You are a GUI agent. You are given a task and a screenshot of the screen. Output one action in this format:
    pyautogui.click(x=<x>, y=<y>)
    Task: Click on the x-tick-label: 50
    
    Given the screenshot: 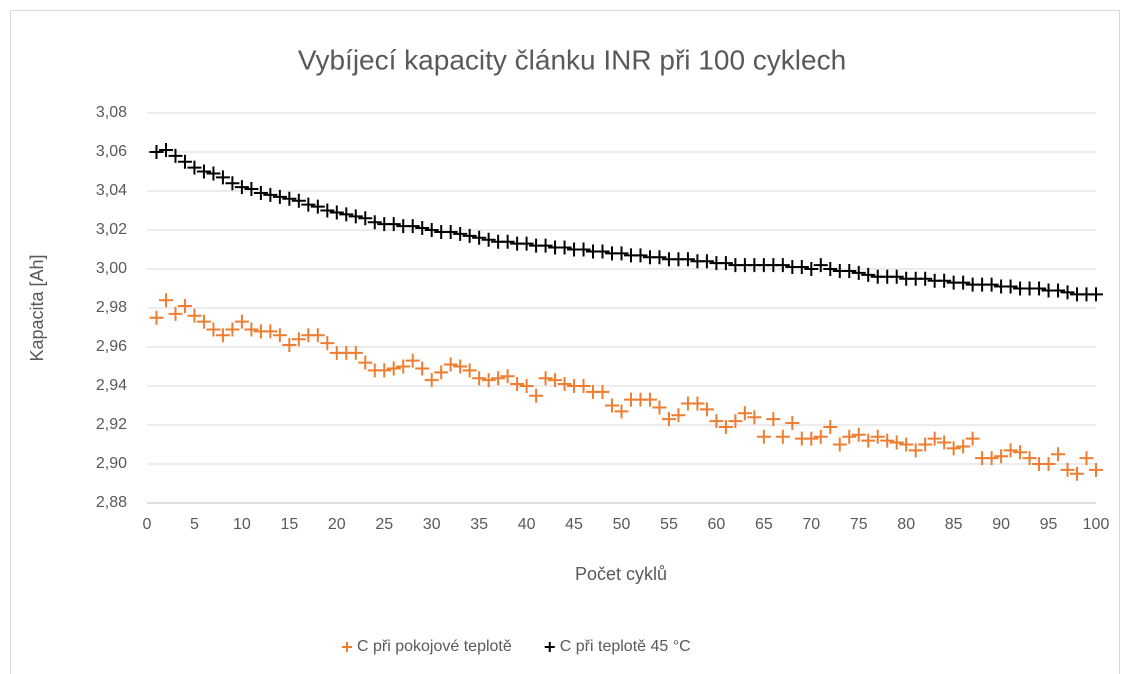 What is the action you would take?
    pyautogui.click(x=622, y=524)
    